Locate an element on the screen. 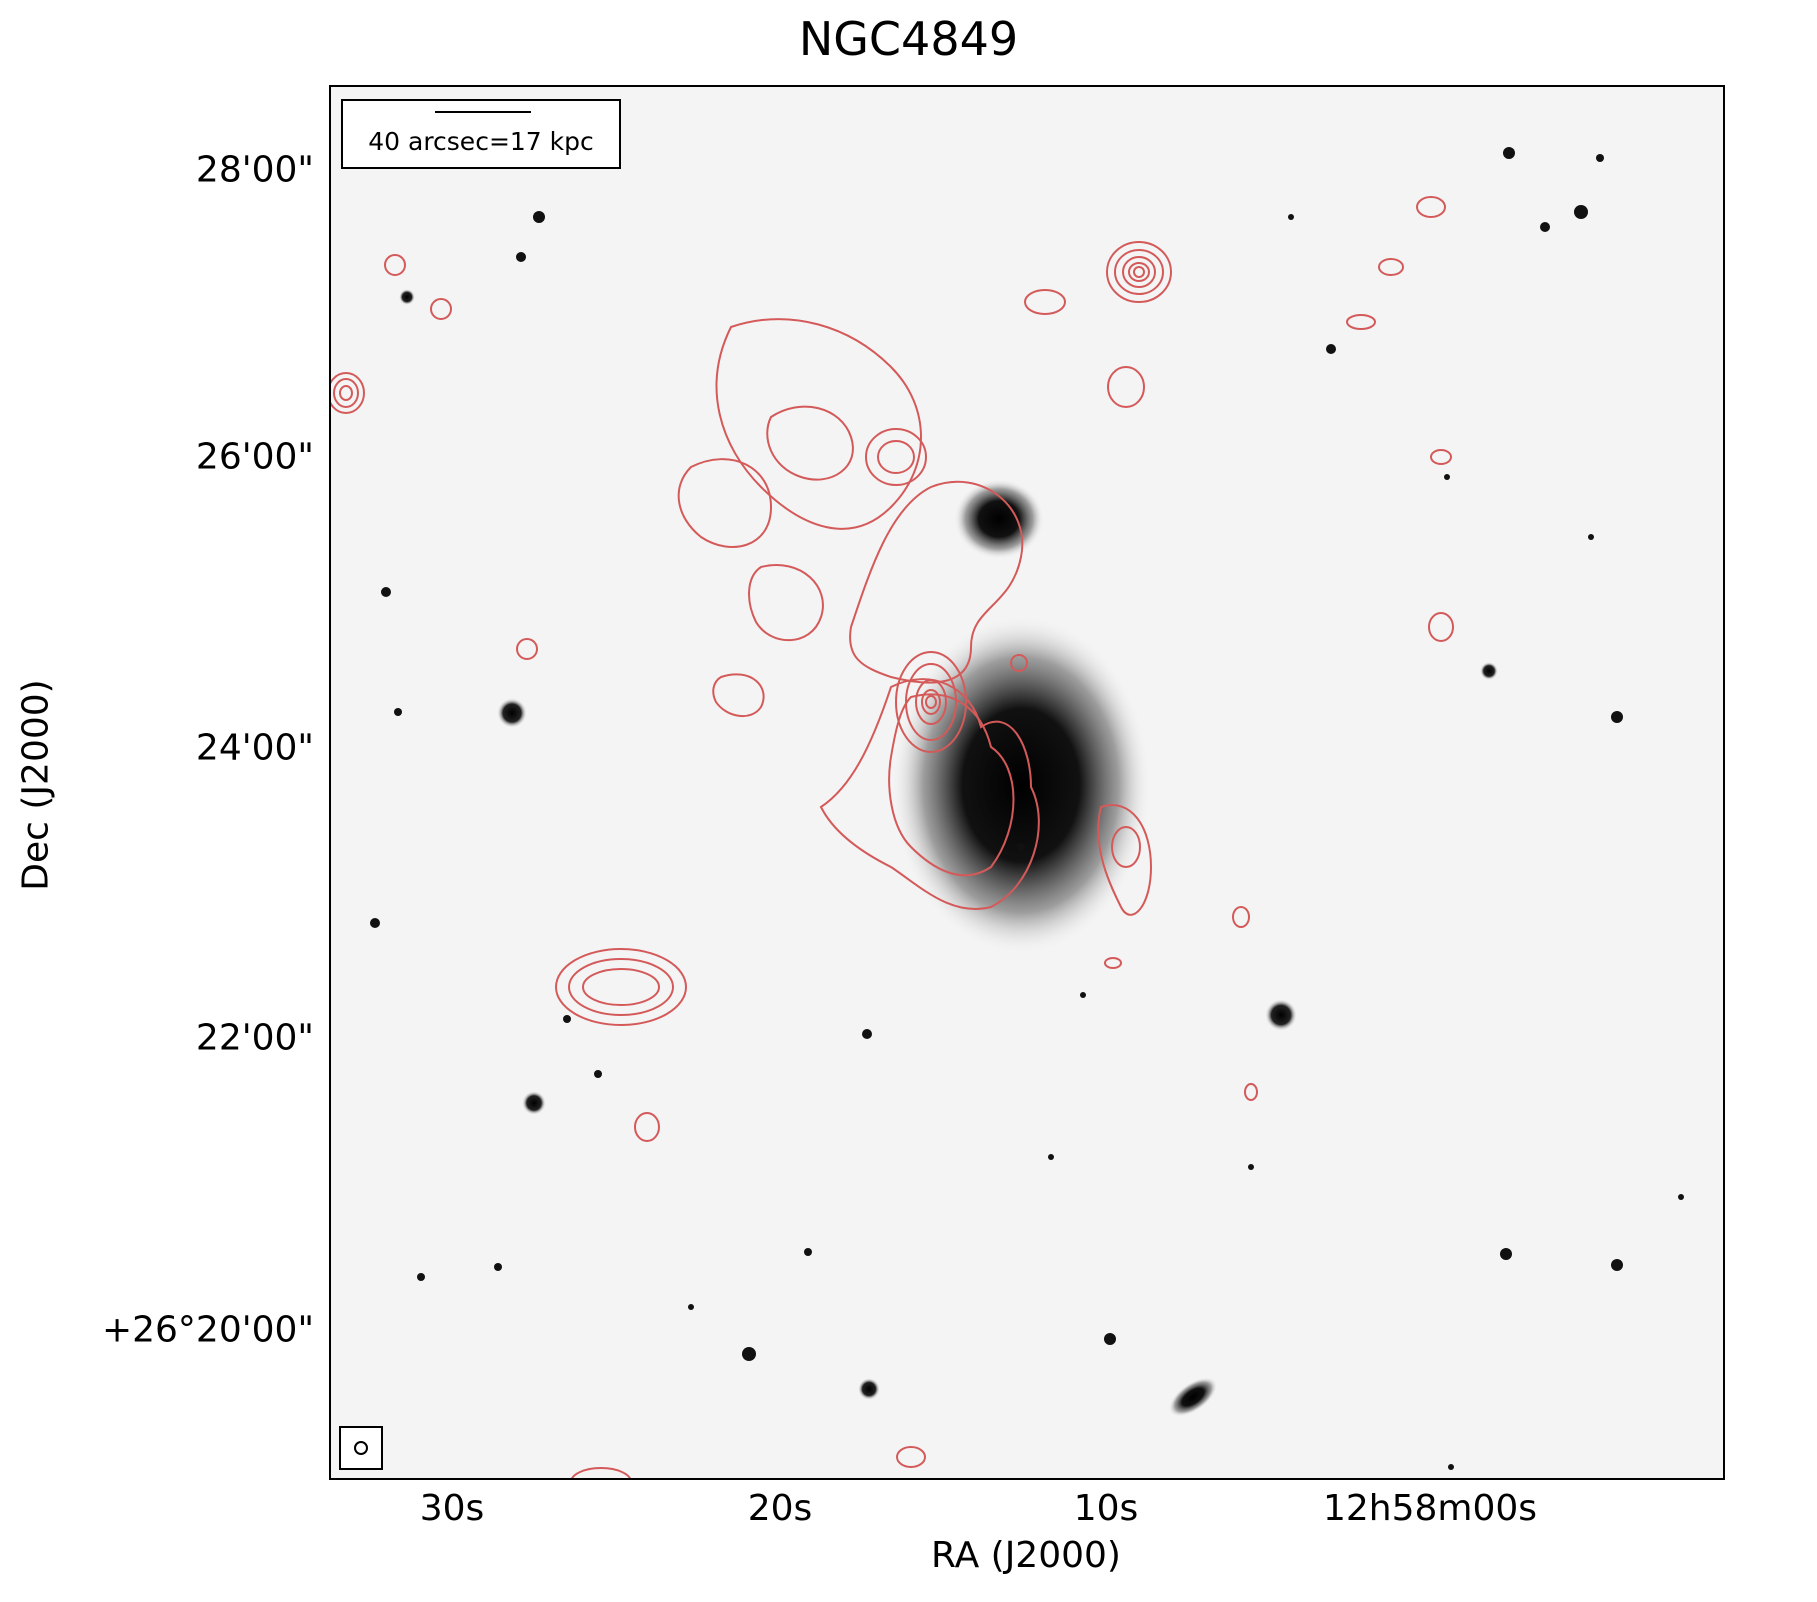 The width and height of the screenshot is (1817, 1602). scale-legend: 40 arcsec=17 kpc is located at coordinates (481, 134).